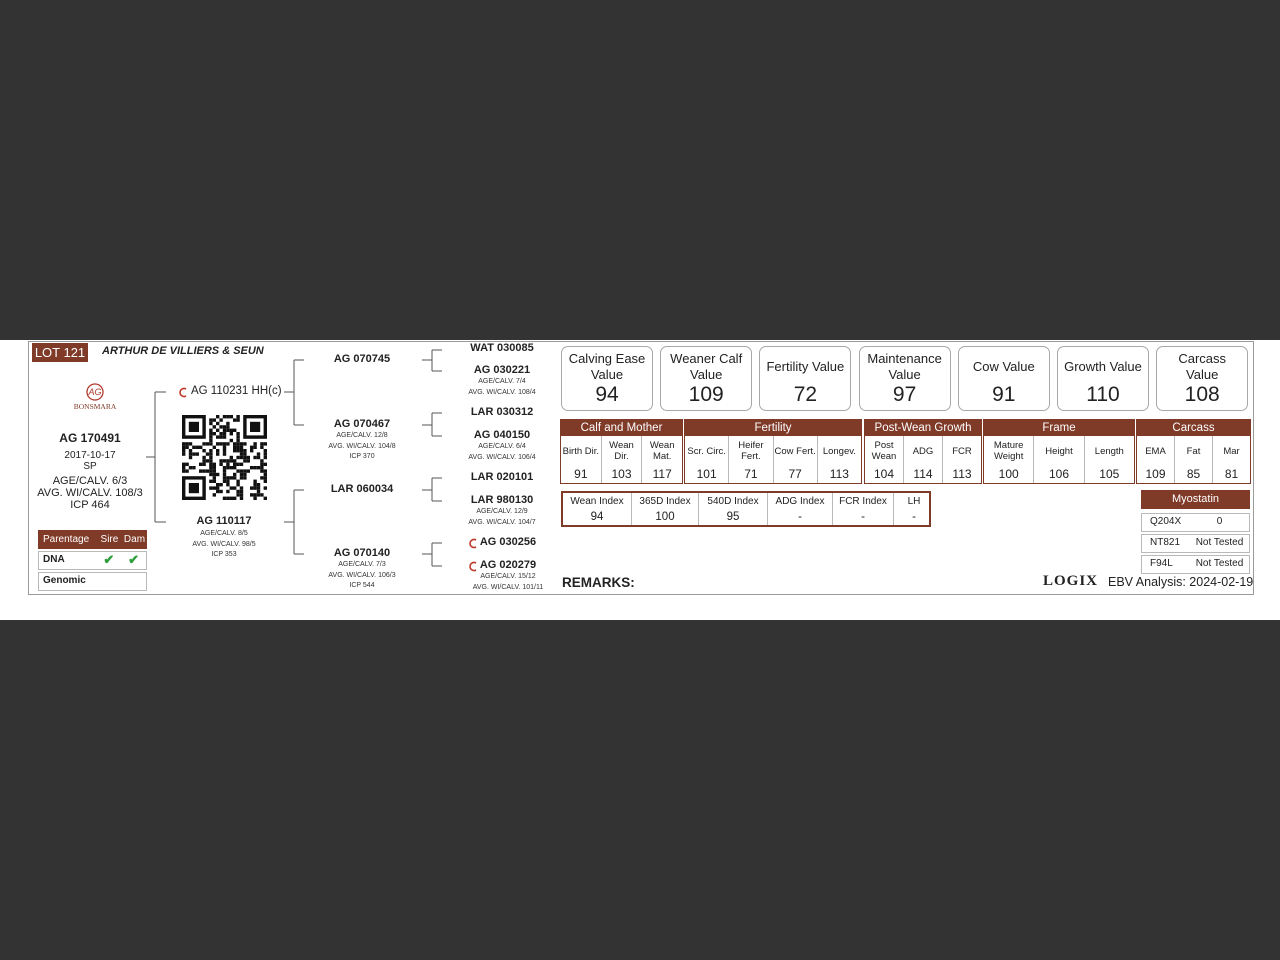  Describe the element at coordinates (1008, 451) in the screenshot. I see `ebv-label: Mature Weight` at that location.